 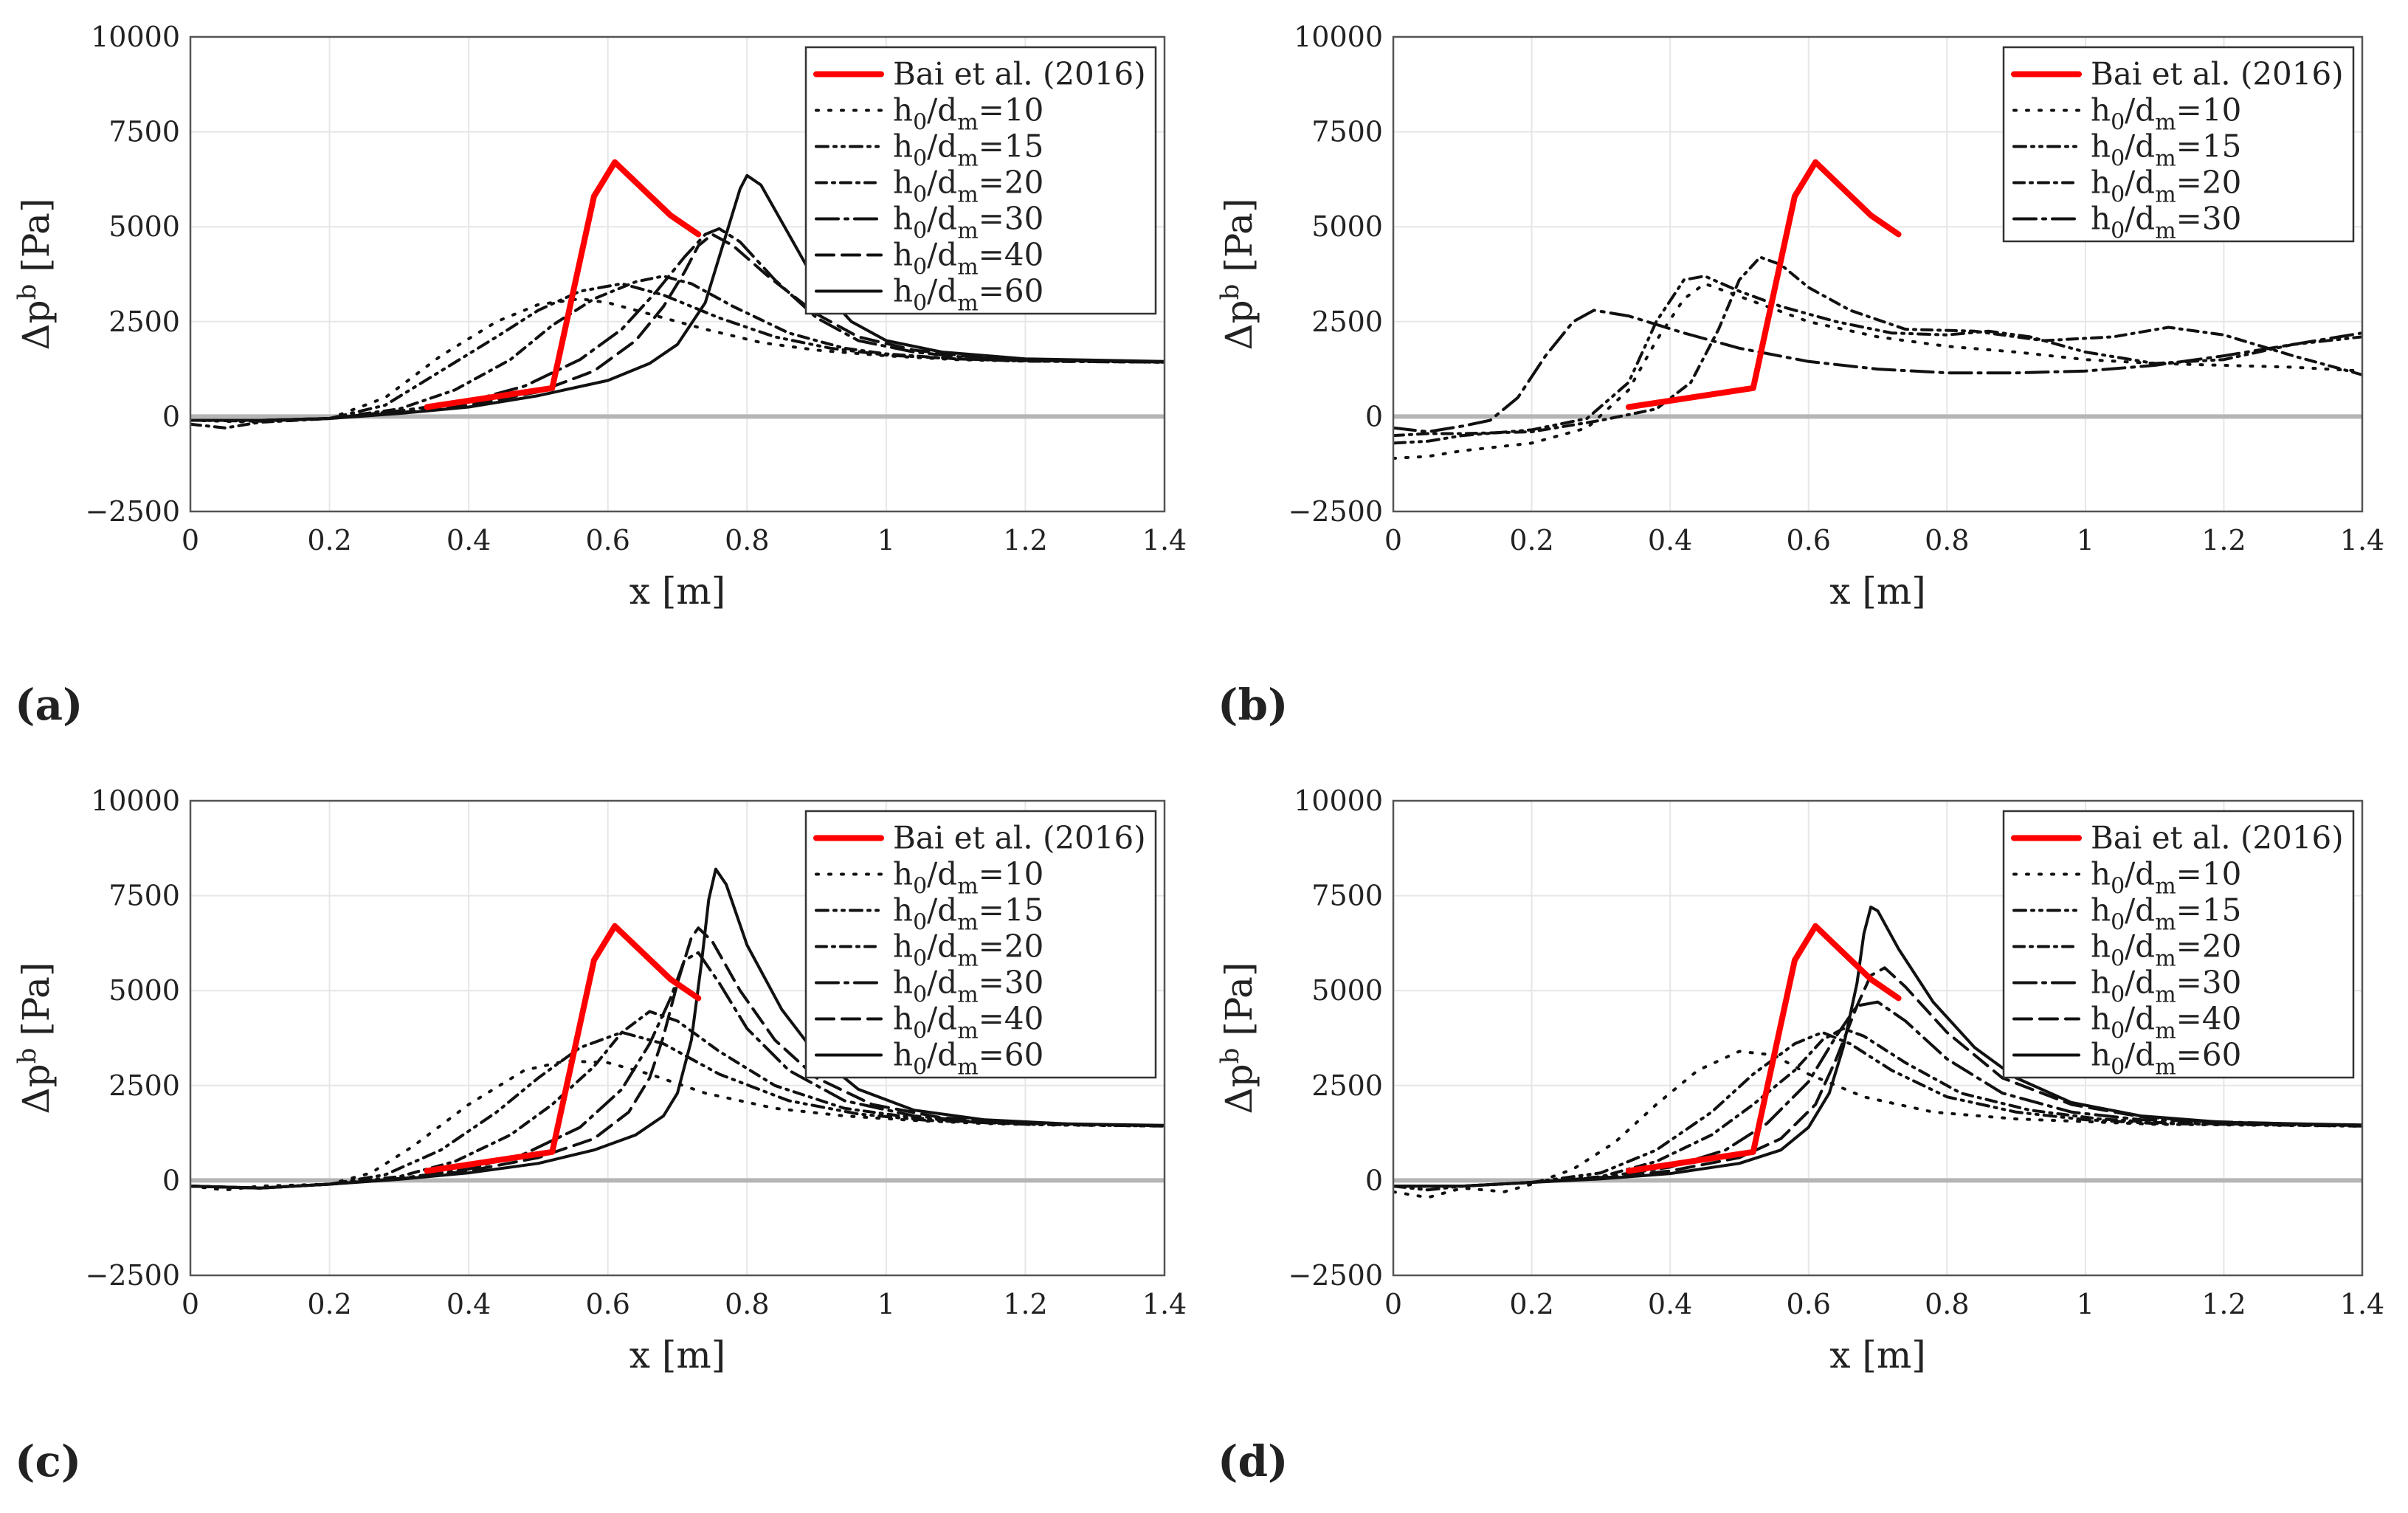 What do you see at coordinates (1253, 705) in the screenshot?
I see `panel-label: (b)` at bounding box center [1253, 705].